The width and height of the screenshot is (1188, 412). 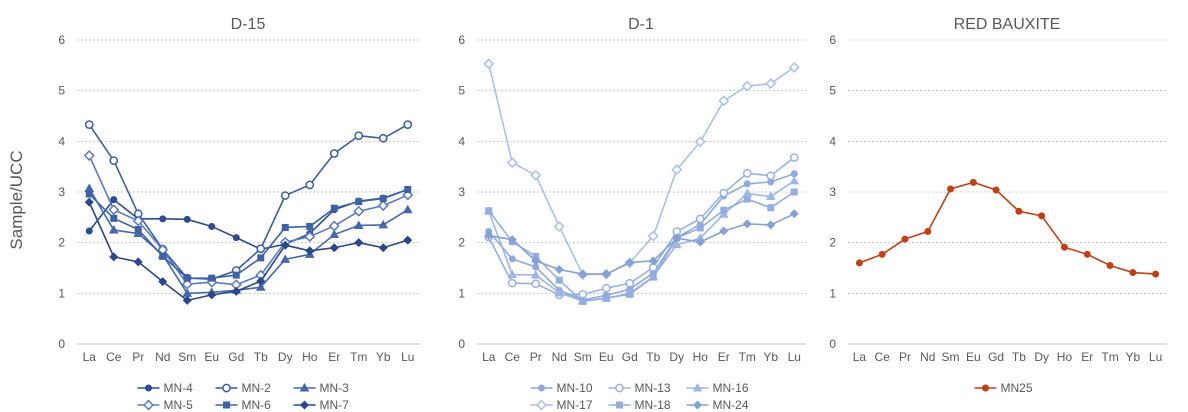 I want to click on legend-label: MN-18, so click(x=653, y=405).